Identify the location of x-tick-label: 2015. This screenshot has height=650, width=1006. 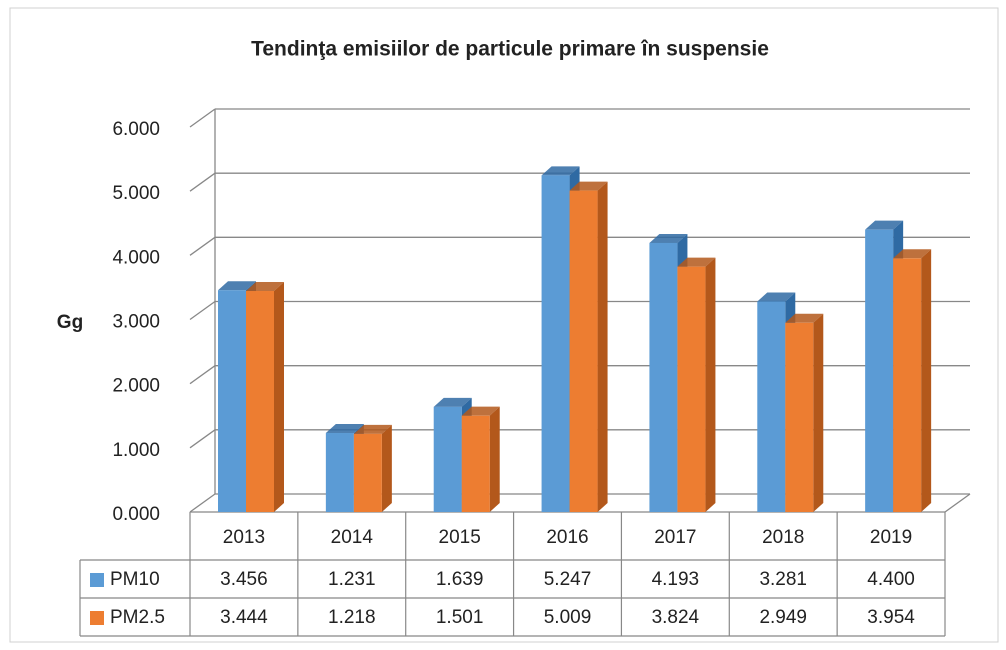
(460, 537).